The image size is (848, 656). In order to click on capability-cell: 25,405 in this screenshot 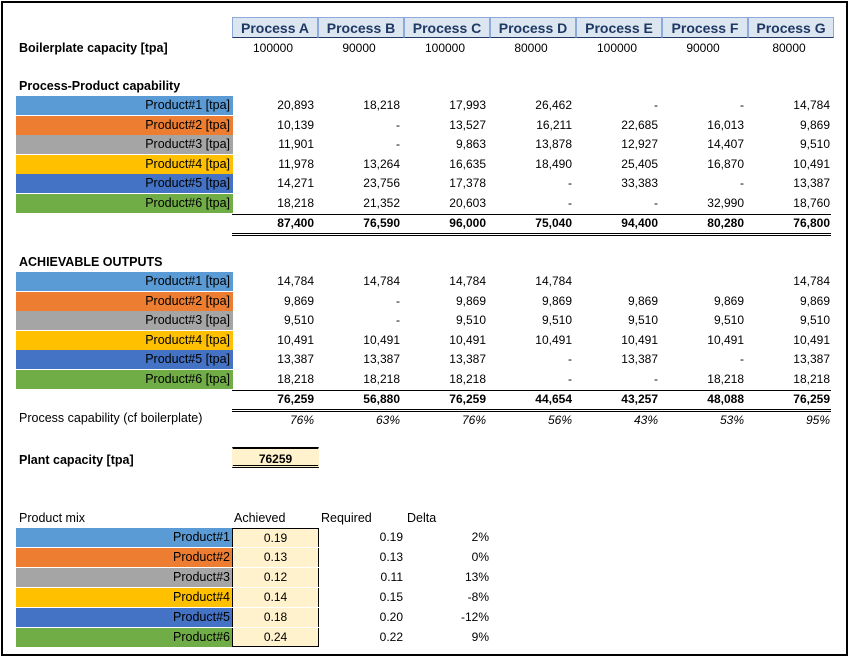, I will do `click(639, 164)`.